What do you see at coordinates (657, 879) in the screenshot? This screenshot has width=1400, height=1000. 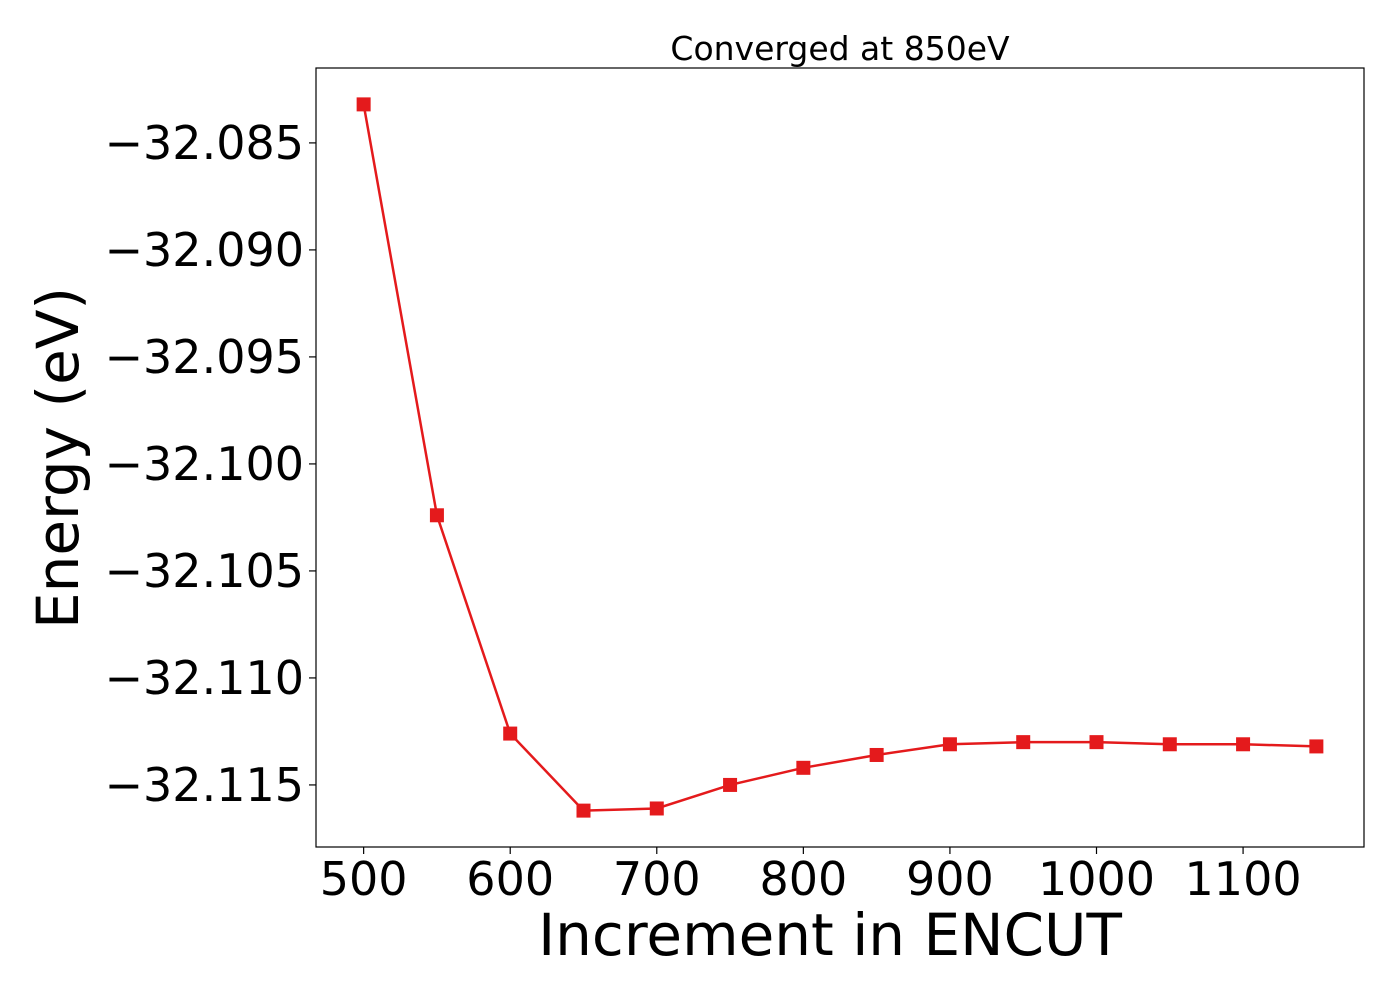 I see `x-tick-label: 700` at bounding box center [657, 879].